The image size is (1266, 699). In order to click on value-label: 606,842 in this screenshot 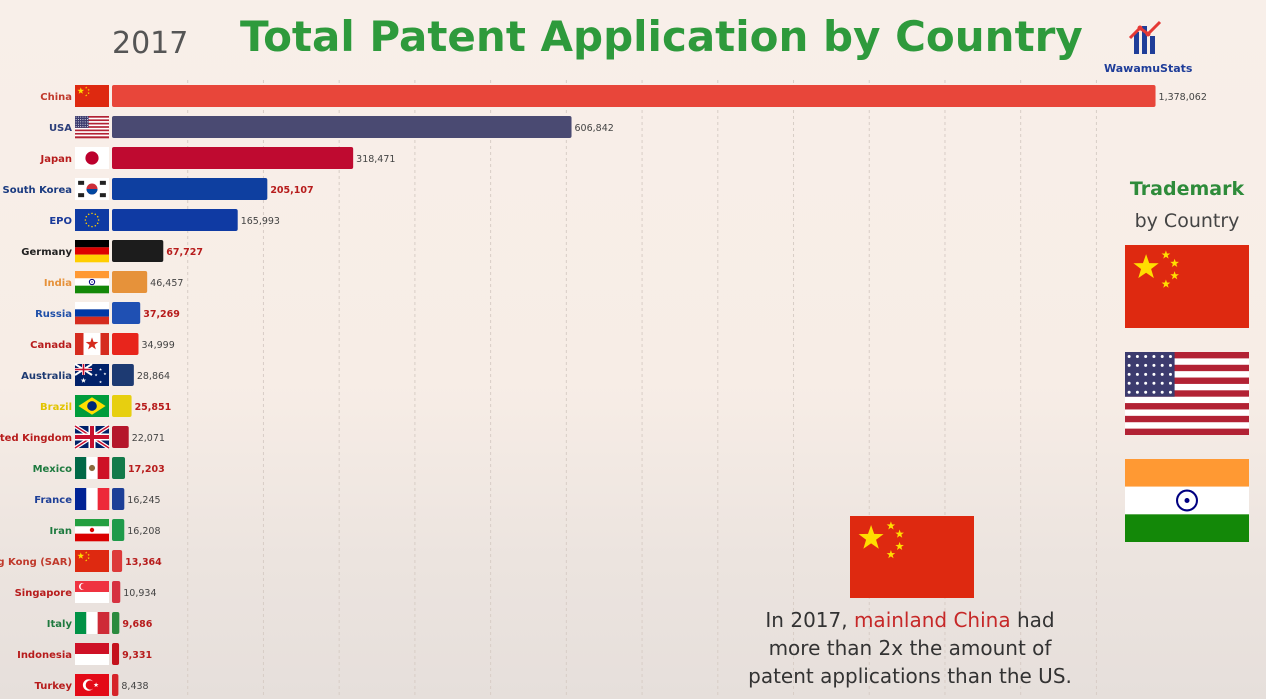, I will do `click(594, 128)`.